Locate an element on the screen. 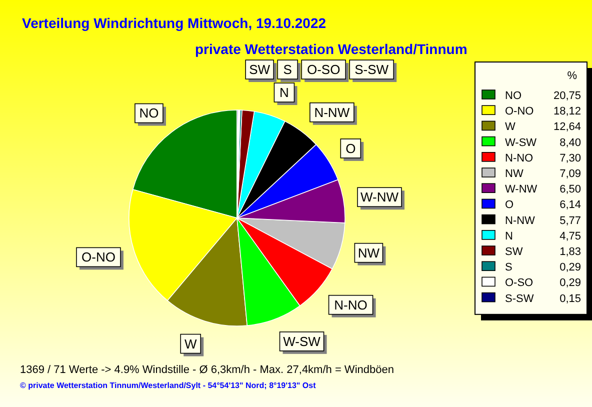  data-label: 5,77 is located at coordinates (570, 220).